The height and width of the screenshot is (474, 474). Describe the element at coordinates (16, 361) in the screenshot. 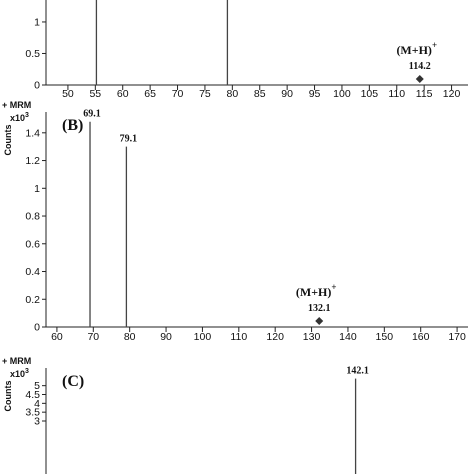

I see `panel-3-mode-label: + MRM` at that location.